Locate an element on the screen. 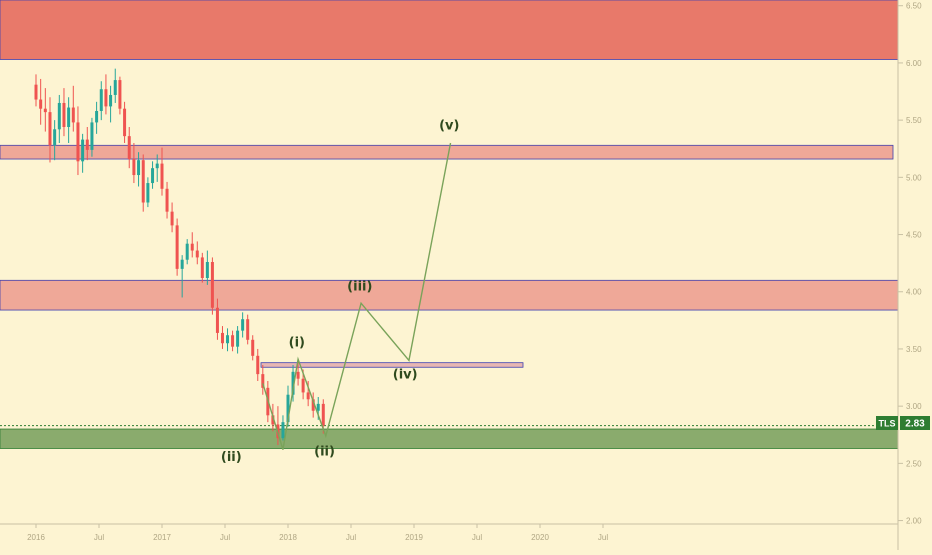 The height and width of the screenshot is (555, 932). symbol-badge is located at coordinates (887, 423).